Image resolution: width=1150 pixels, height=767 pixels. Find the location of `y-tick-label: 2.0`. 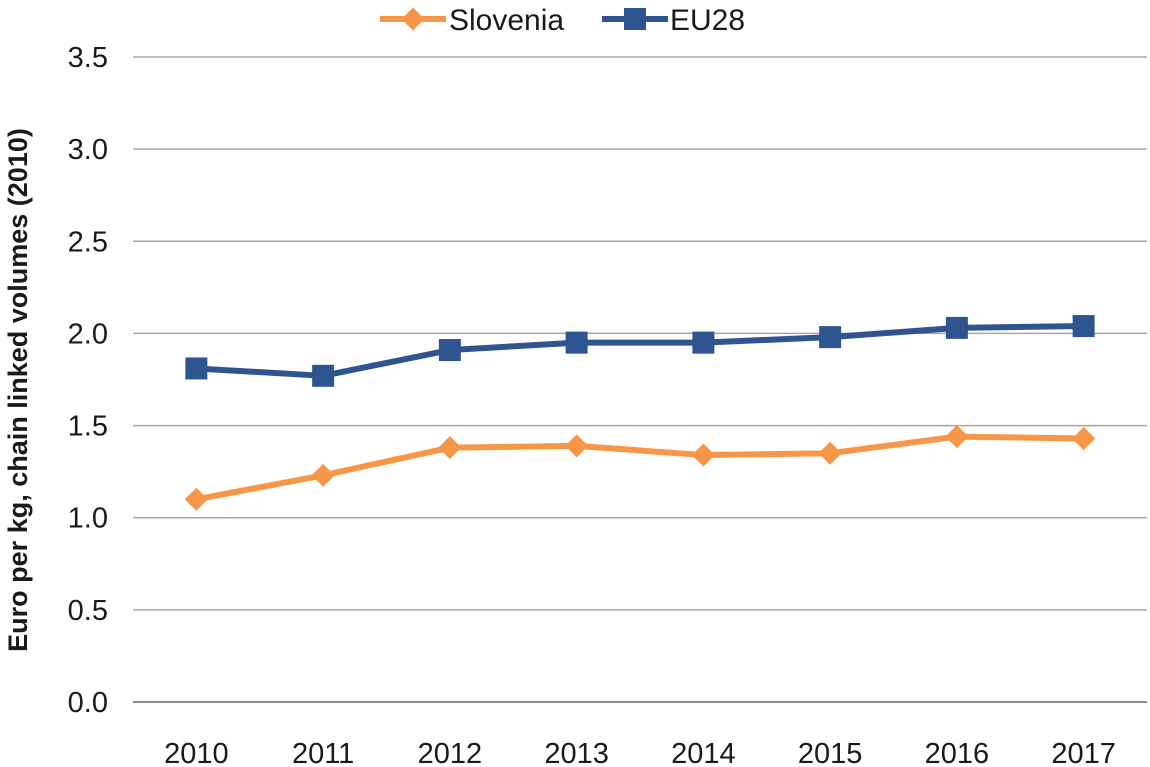

y-tick-label: 2.0 is located at coordinates (88, 334).